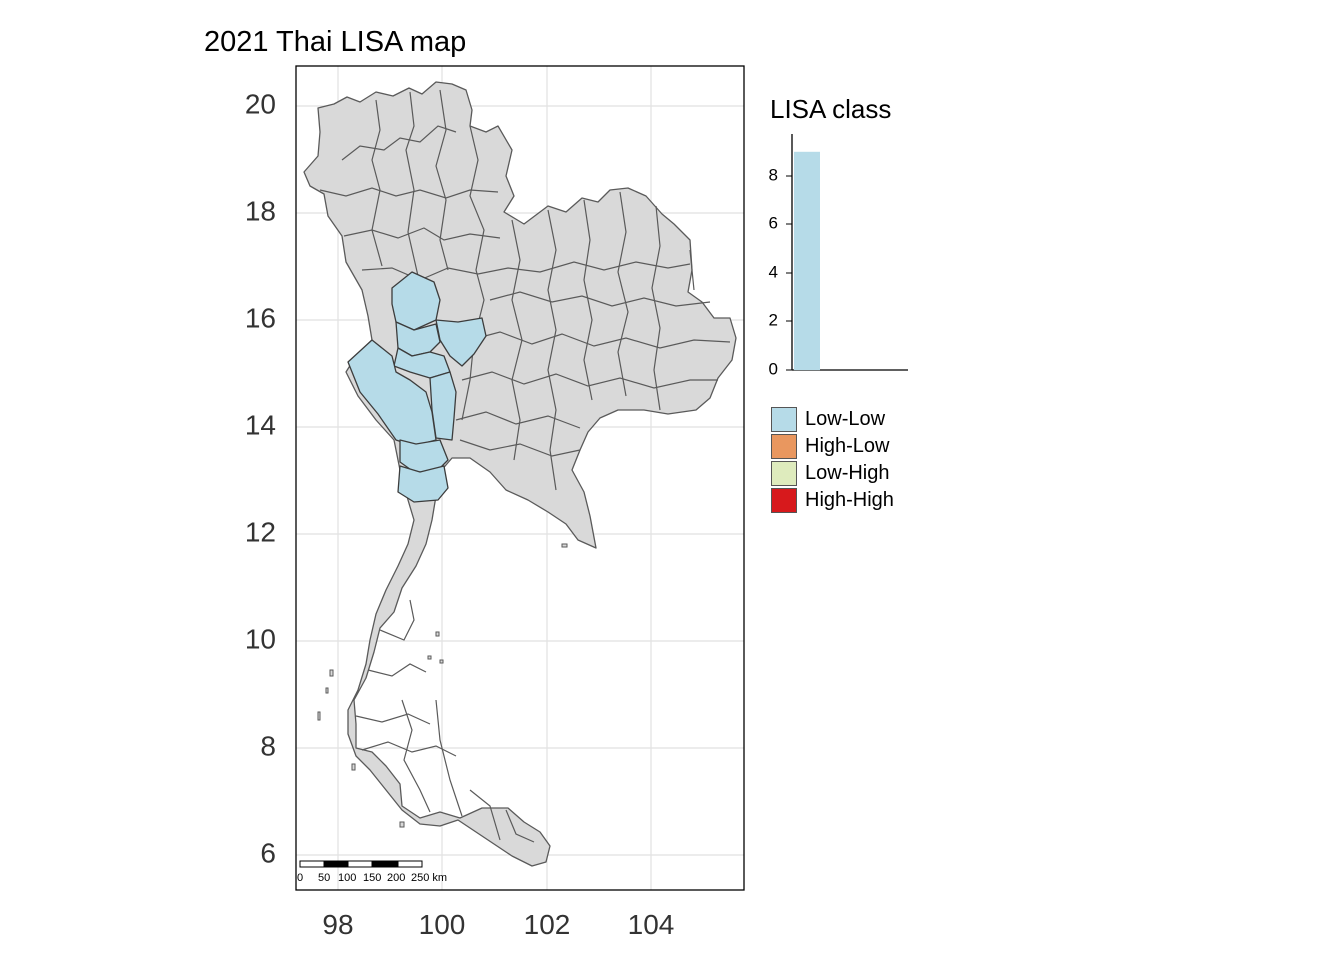 Image resolution: width=1344 pixels, height=960 pixels. What do you see at coordinates (260, 424) in the screenshot?
I see `y-tick-label: 14` at bounding box center [260, 424].